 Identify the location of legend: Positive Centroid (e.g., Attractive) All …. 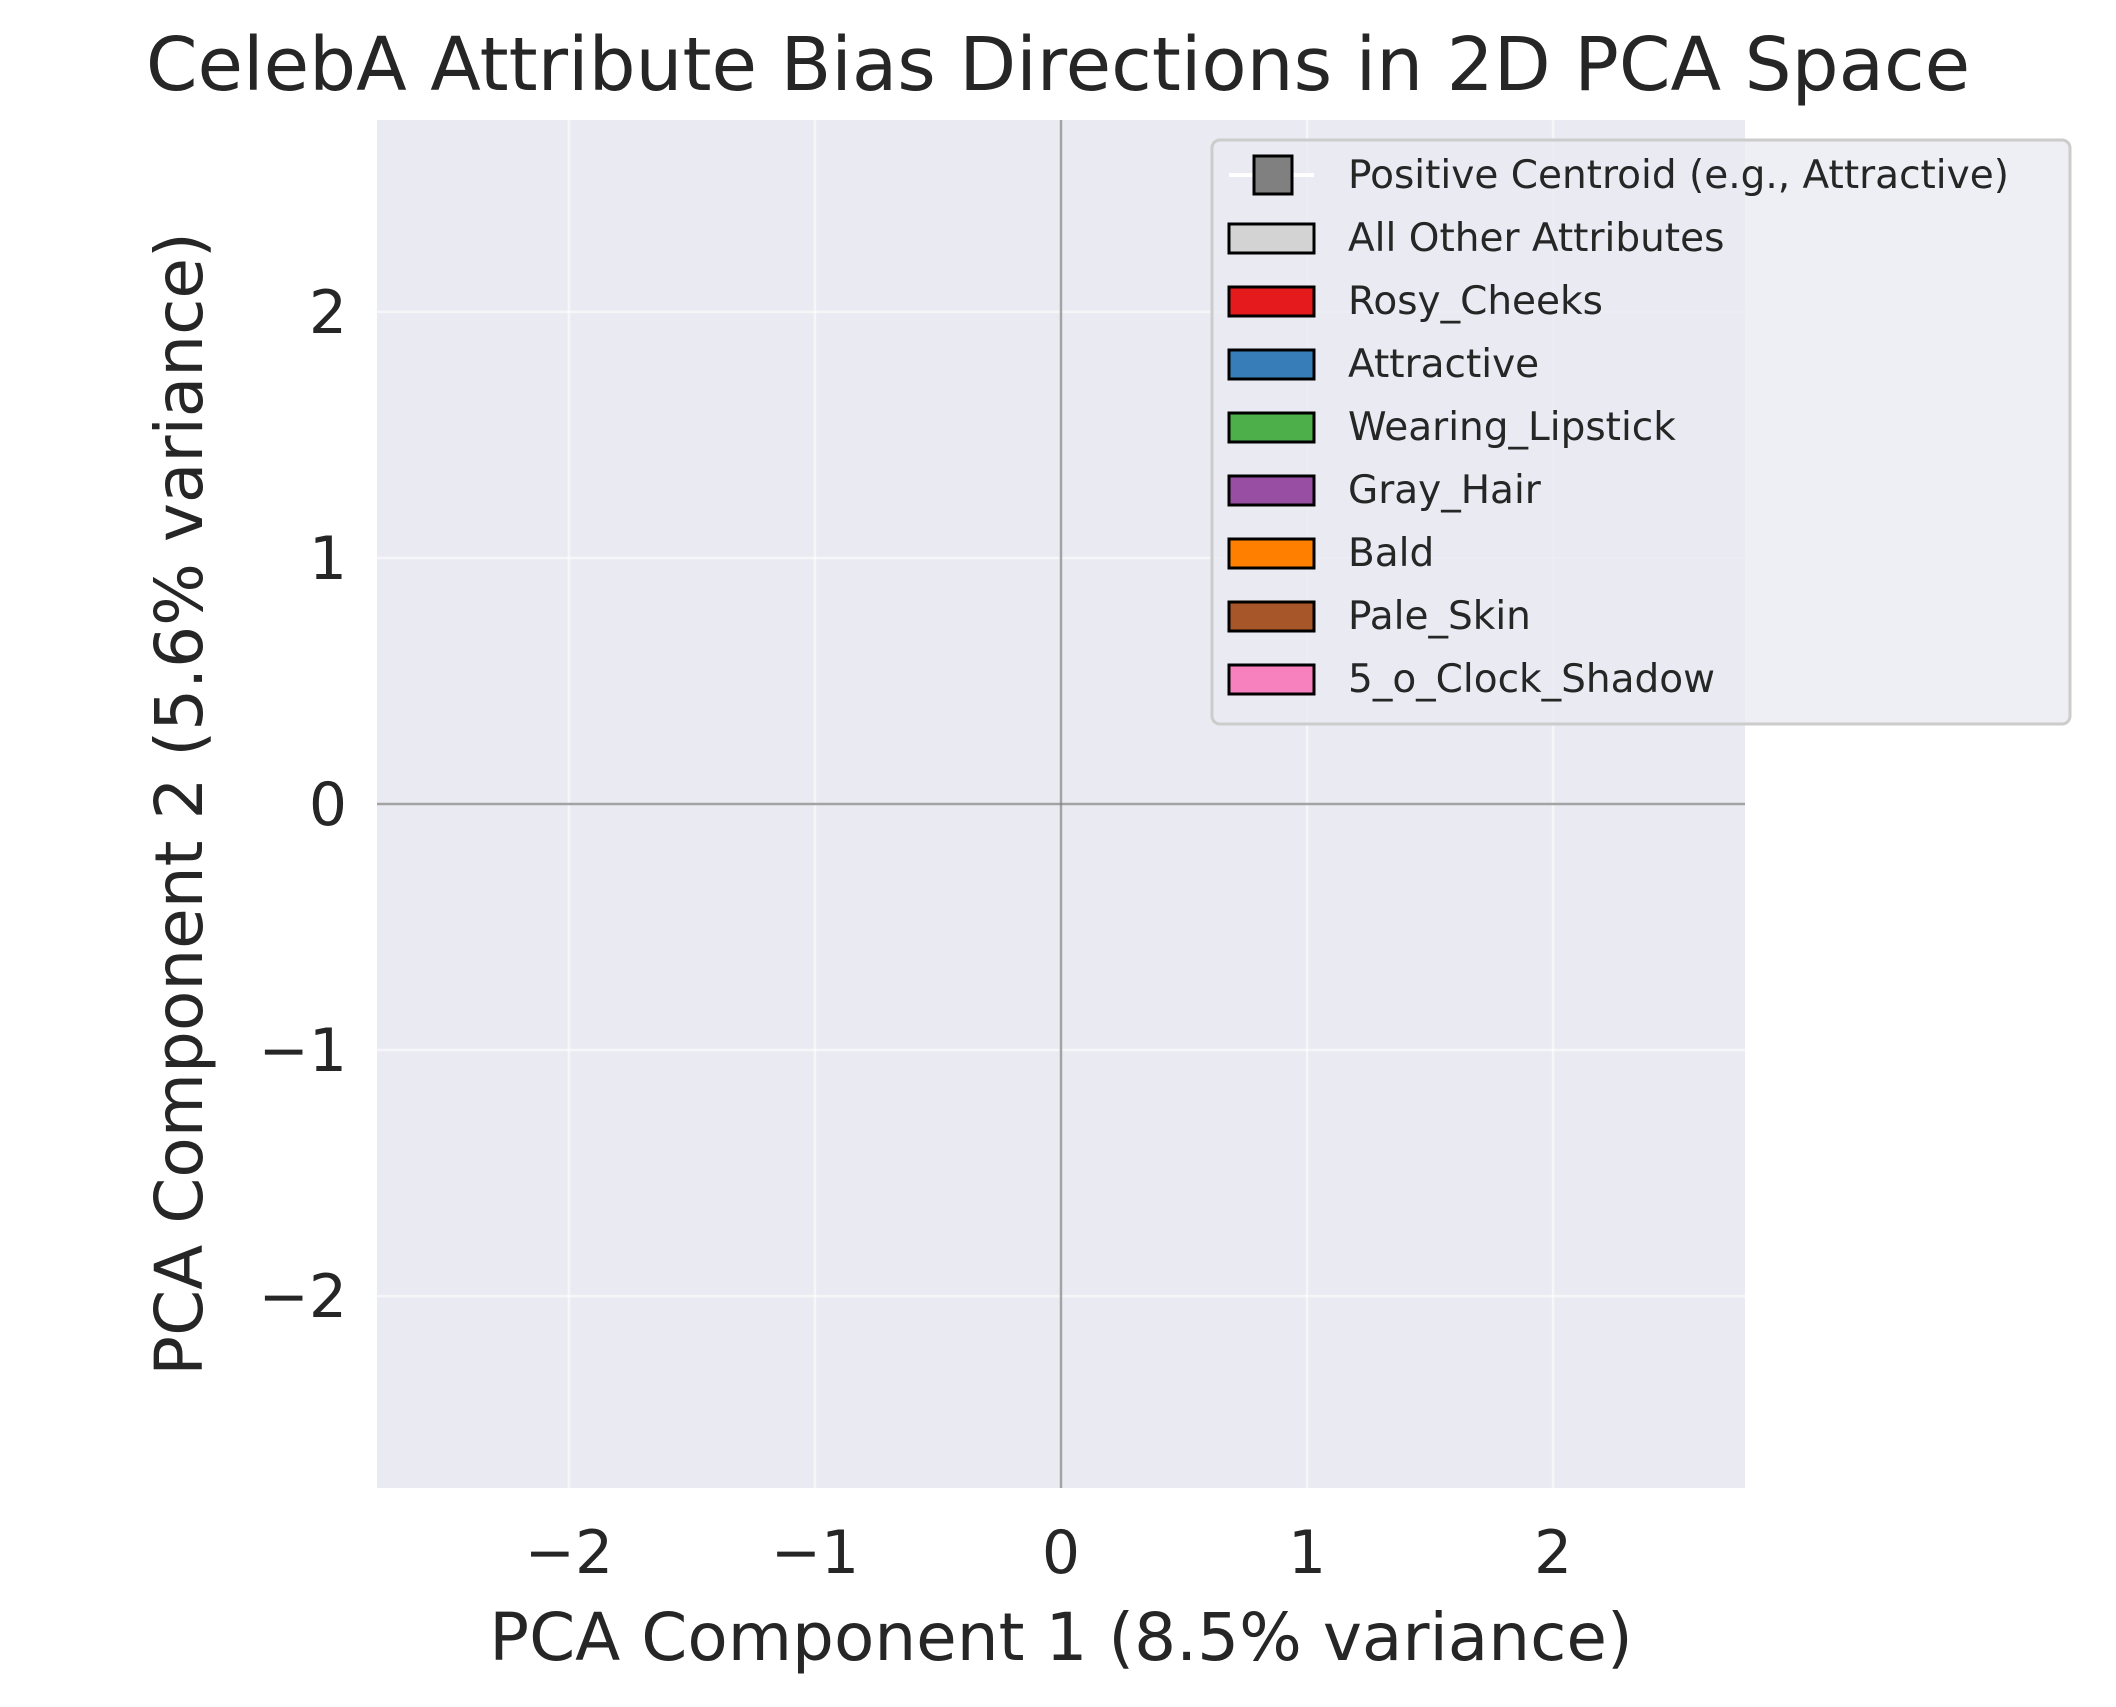
(1641, 432).